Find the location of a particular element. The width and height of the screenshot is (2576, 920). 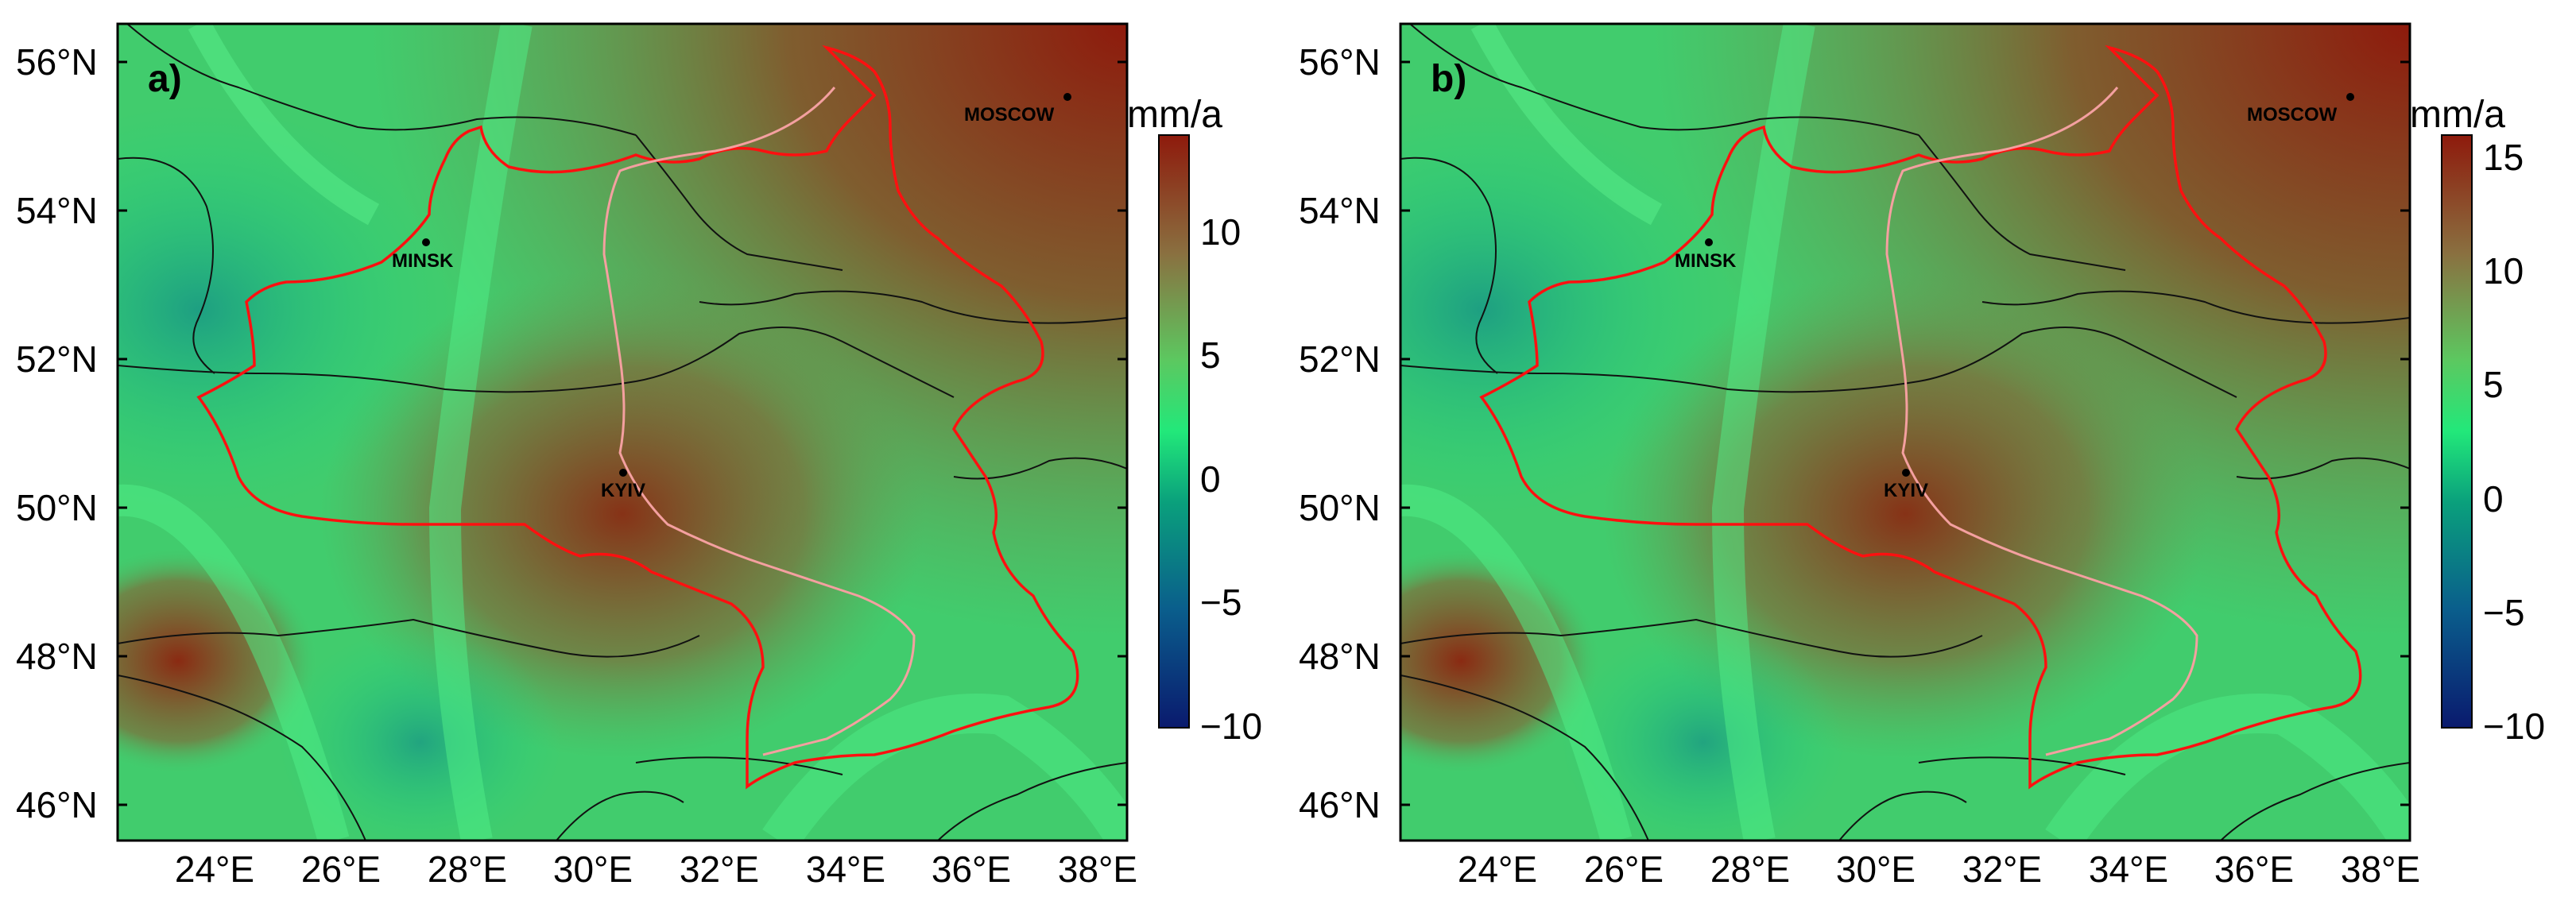

panel-a-lat-labels: 56°N 54°N 52°N 50°N 48°N 46°N is located at coordinates (57, 433).